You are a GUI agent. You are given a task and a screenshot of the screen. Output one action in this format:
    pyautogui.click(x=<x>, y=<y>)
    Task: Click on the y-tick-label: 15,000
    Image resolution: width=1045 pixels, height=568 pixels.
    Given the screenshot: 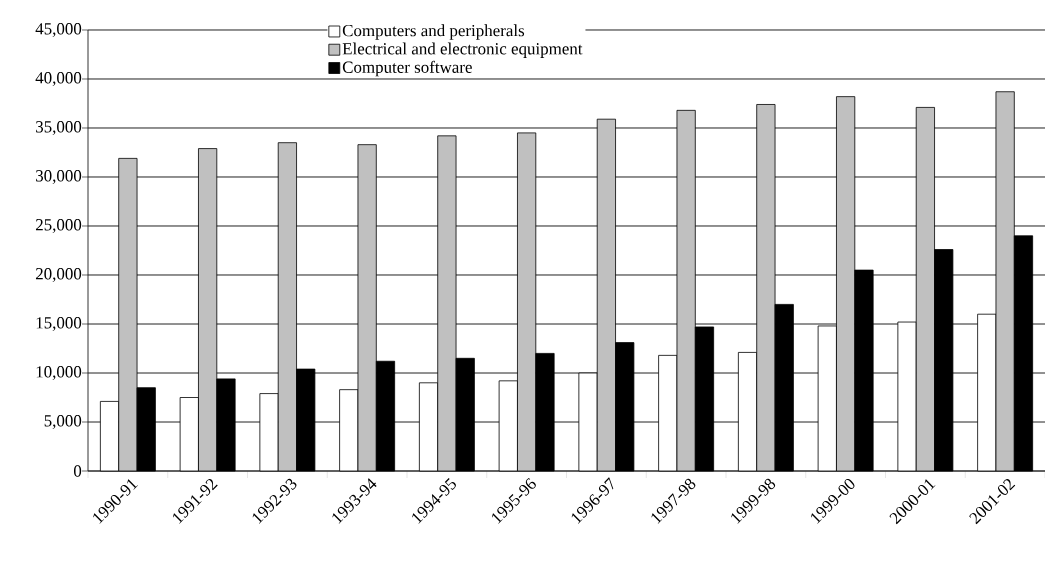 What is the action you would take?
    pyautogui.click(x=59, y=324)
    